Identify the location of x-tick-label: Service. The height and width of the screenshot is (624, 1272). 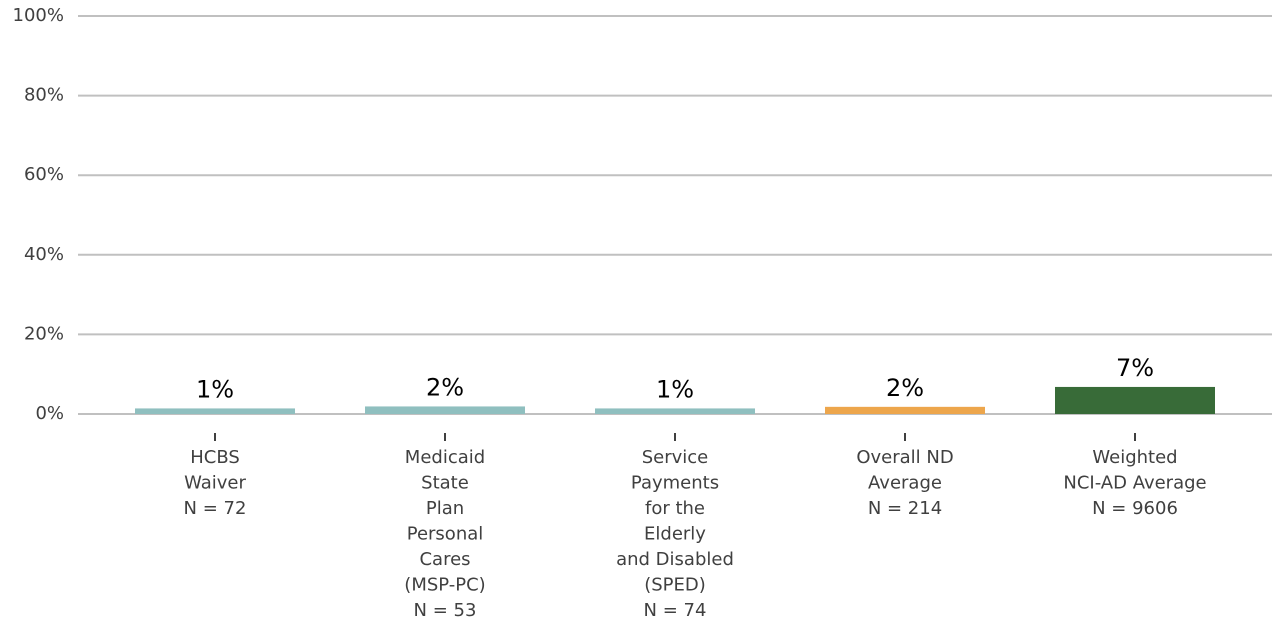
(675, 457).